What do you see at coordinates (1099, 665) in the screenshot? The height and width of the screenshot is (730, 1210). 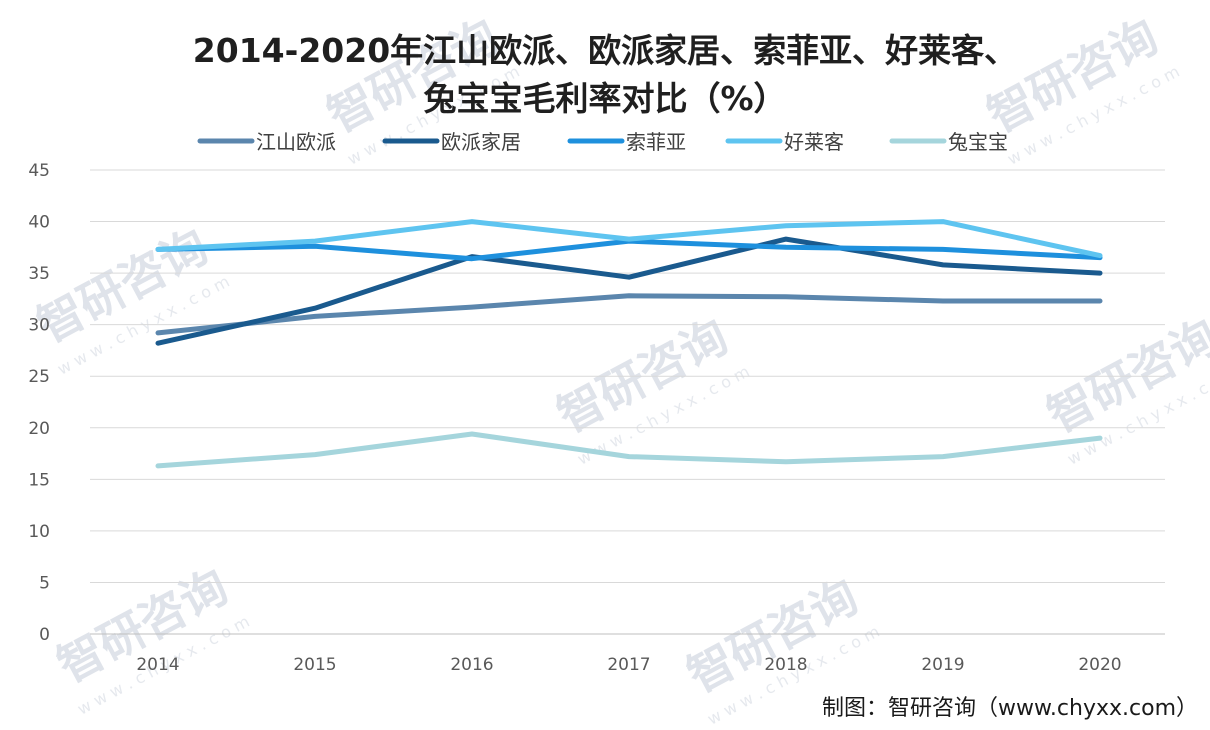 I see `x-tick-label: 2020` at bounding box center [1099, 665].